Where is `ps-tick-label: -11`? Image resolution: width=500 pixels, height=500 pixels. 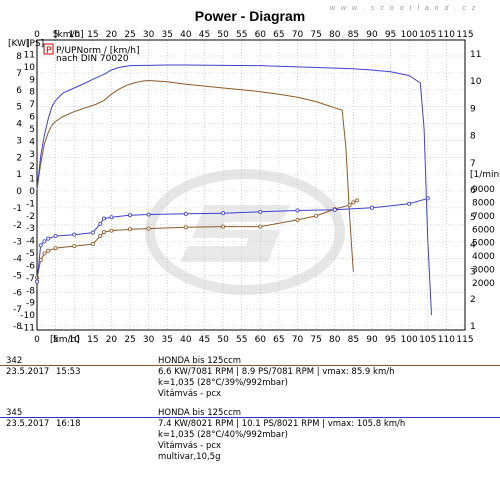
ps-tick-label: -11 is located at coordinates (27, 329).